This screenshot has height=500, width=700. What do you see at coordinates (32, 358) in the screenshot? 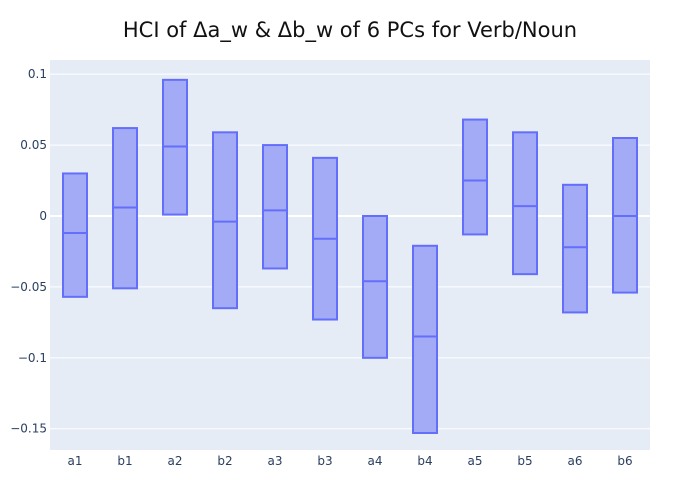
I see `y-tick-label: −0.1` at bounding box center [32, 358].